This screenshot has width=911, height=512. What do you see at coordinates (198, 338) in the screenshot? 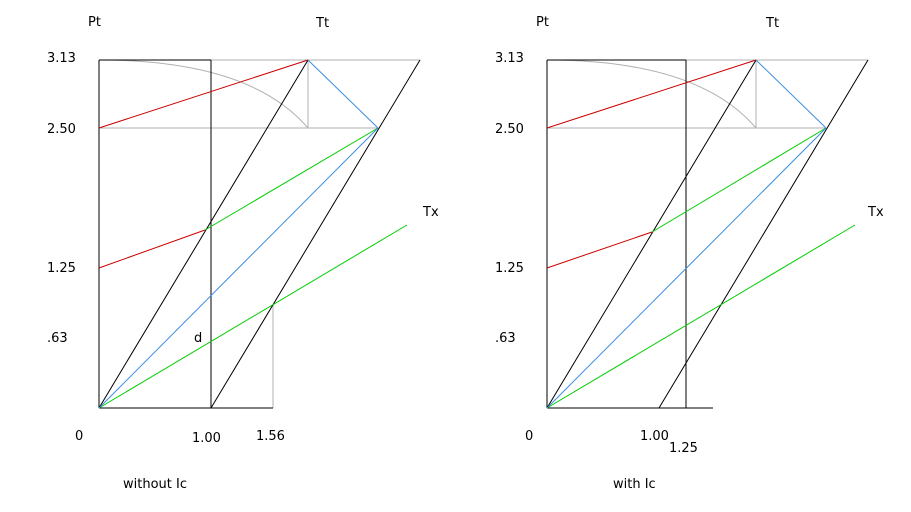
I see `point-label: d` at bounding box center [198, 338].